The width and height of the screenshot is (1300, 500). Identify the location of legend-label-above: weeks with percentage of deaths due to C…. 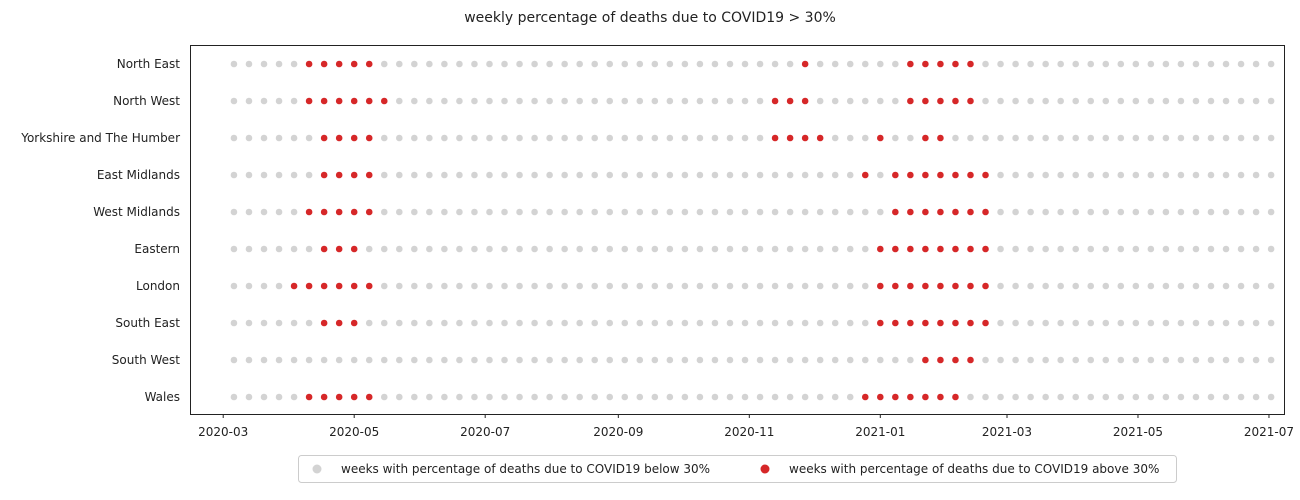
(974, 469).